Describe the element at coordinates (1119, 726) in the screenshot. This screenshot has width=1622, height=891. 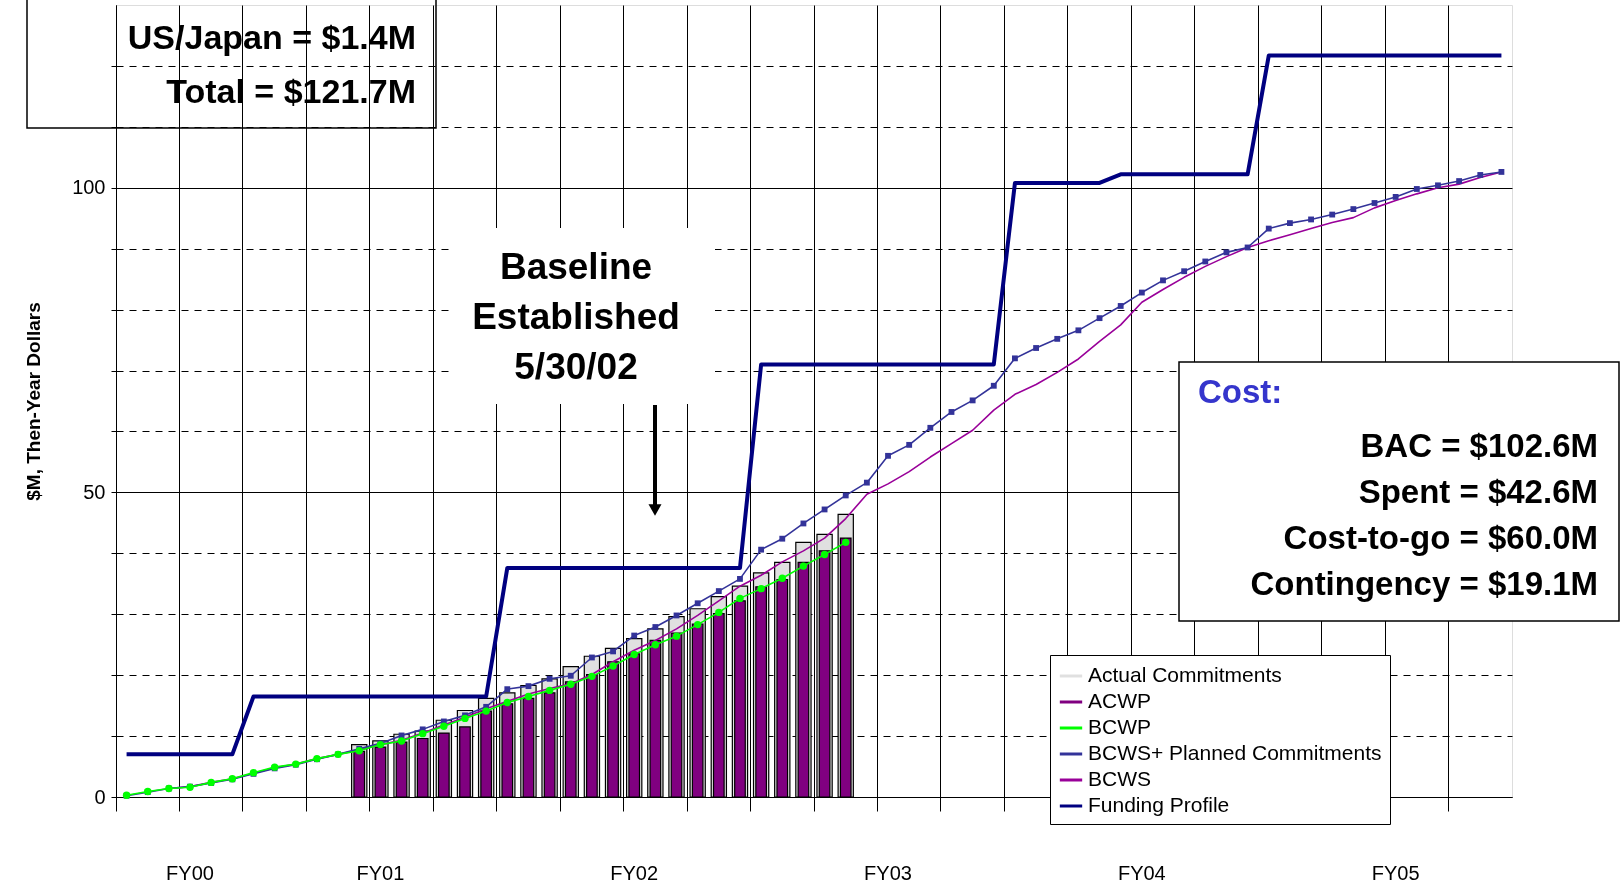
I see `legend-label: BCWP` at that location.